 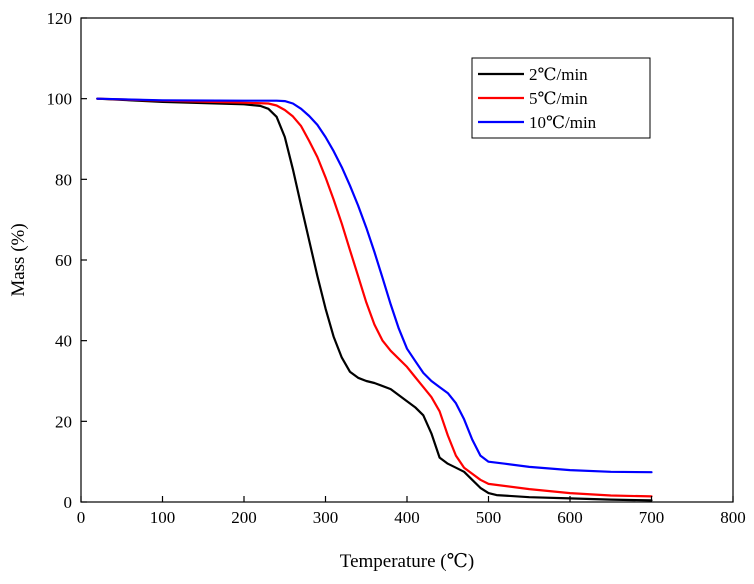 What do you see at coordinates (563, 122) in the screenshot?
I see `legend-label-2: 10℃/min` at bounding box center [563, 122].